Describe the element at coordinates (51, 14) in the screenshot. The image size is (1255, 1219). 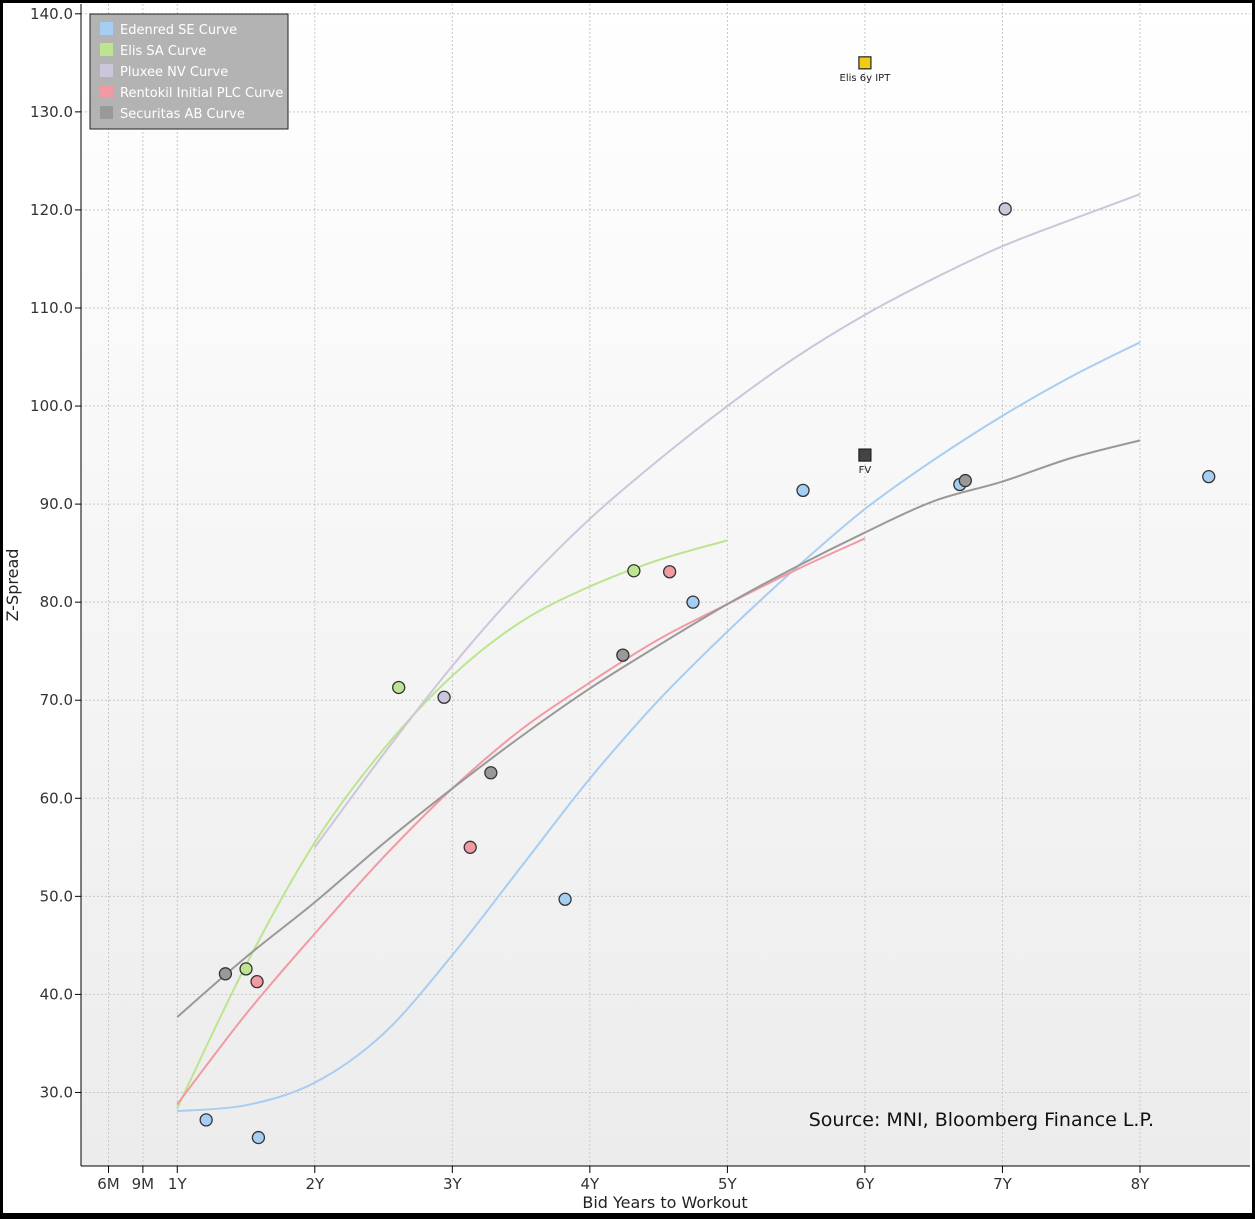
I see `y-tick-label: 140.0` at that location.